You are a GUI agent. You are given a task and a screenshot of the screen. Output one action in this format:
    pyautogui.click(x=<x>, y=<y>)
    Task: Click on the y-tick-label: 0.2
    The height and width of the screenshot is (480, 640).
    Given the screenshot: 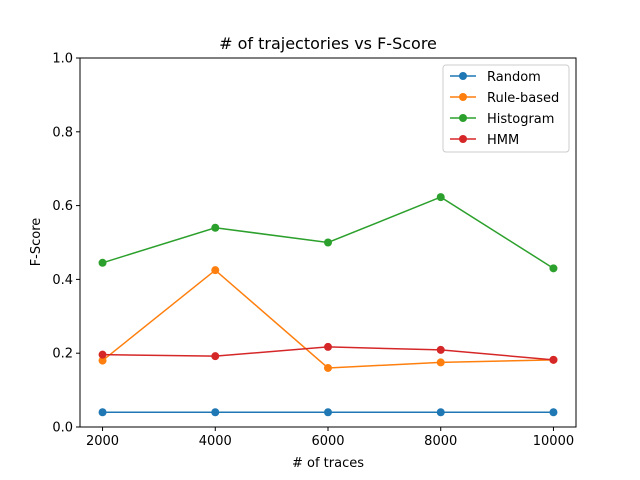 What is the action you would take?
    pyautogui.click(x=62, y=354)
    